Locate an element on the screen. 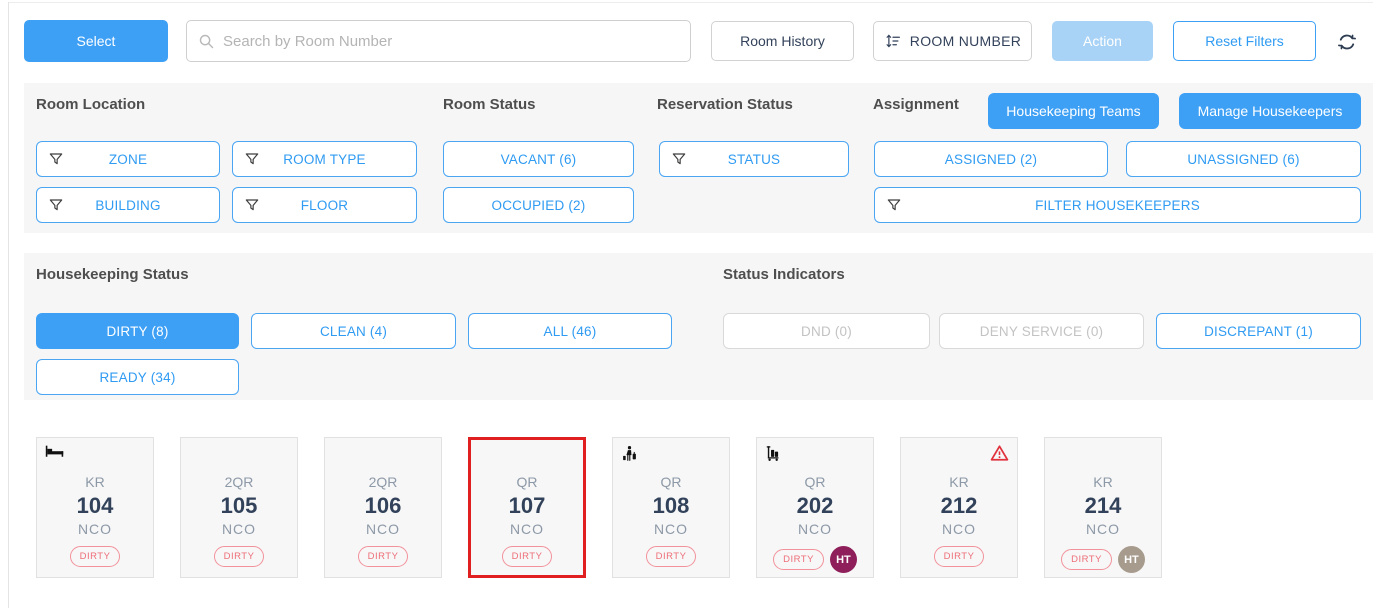 The width and height of the screenshot is (1373, 608). select-button: Select is located at coordinates (96, 41).